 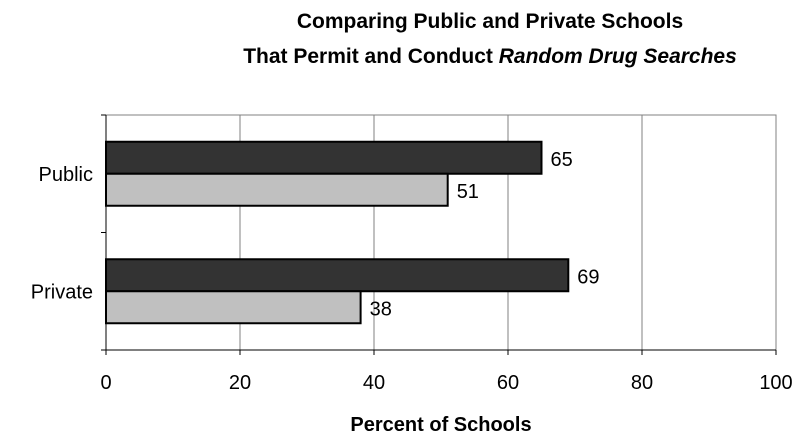 I want to click on data-label-private-series-1: 69, so click(x=588, y=277).